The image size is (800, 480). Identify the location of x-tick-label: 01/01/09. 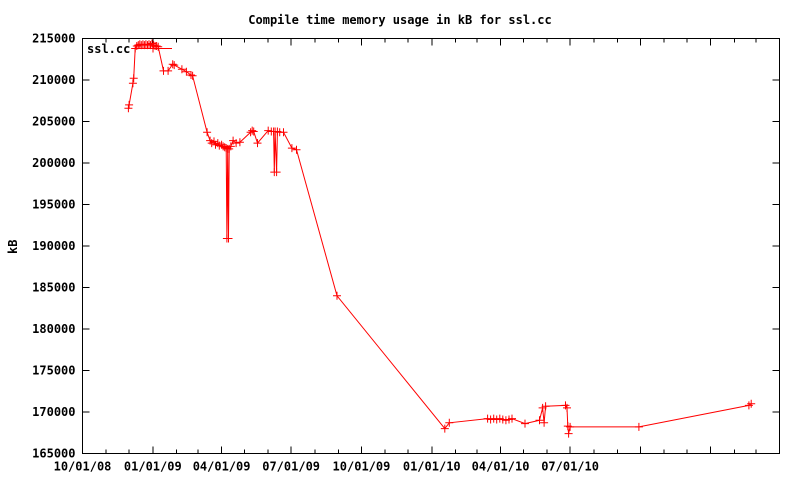
(153, 467).